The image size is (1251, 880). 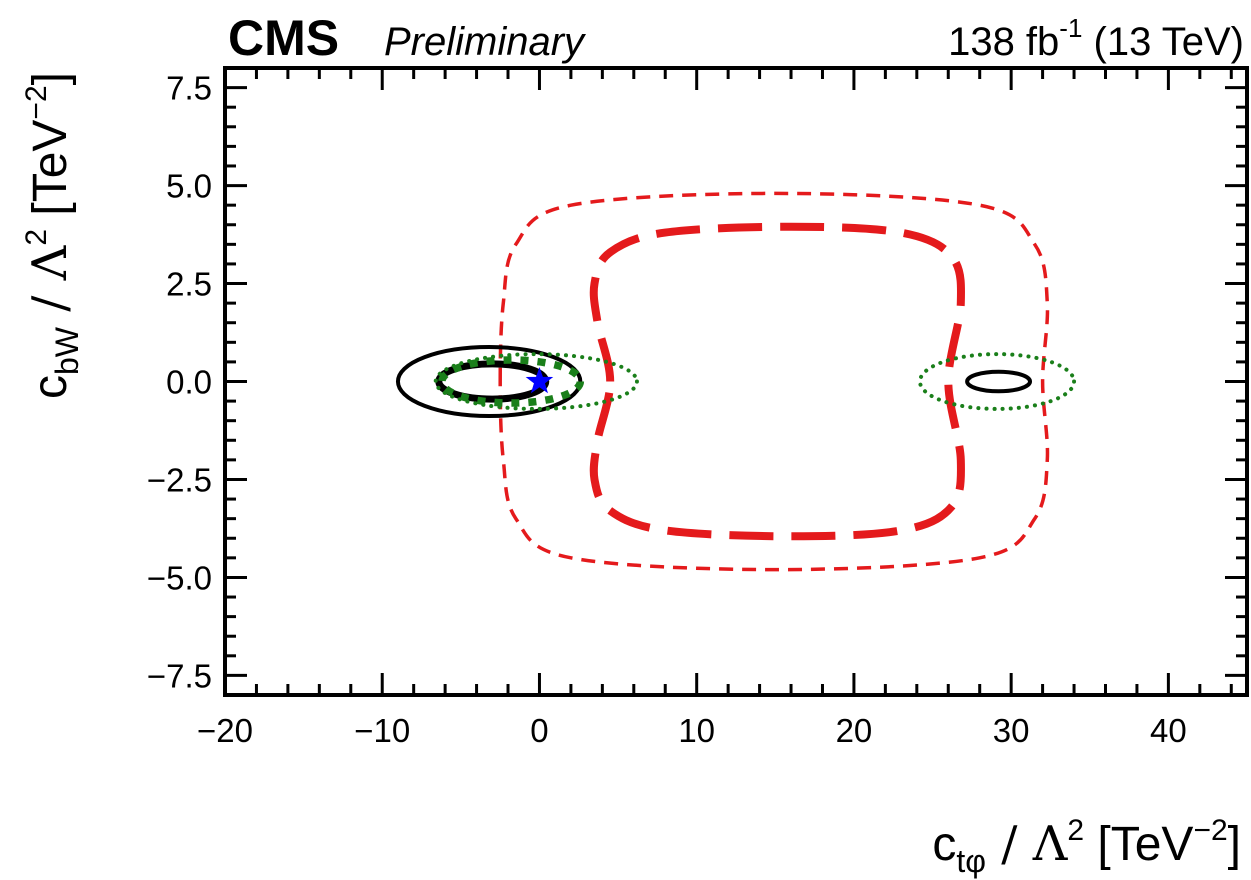 I want to click on contour-green-right, so click(x=997, y=381).